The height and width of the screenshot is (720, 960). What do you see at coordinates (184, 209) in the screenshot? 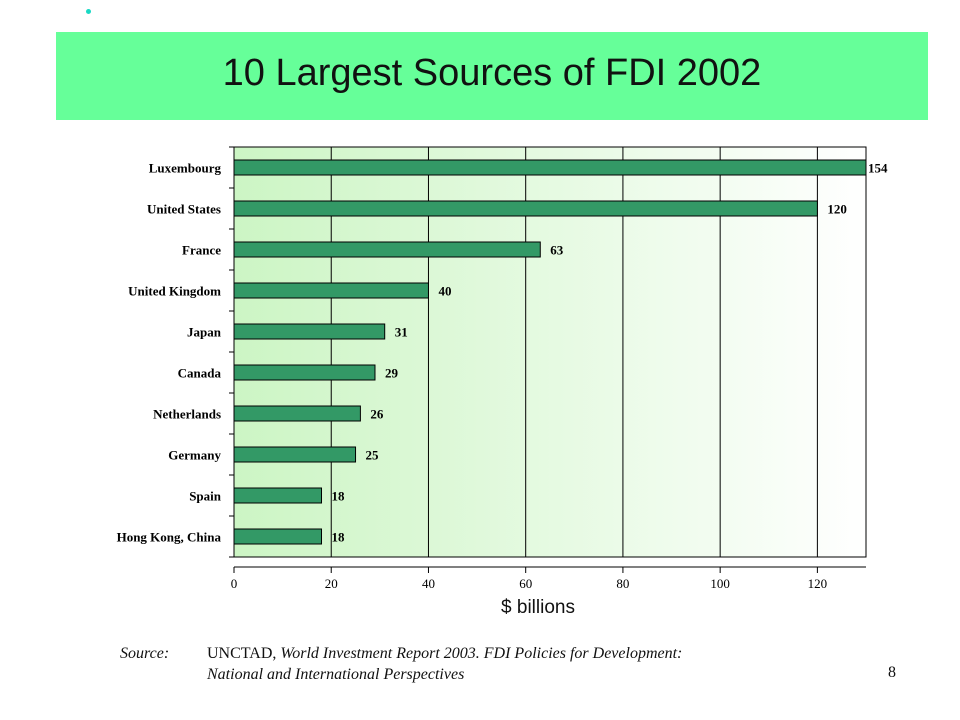
I see `y-tick-label: United States` at bounding box center [184, 209].